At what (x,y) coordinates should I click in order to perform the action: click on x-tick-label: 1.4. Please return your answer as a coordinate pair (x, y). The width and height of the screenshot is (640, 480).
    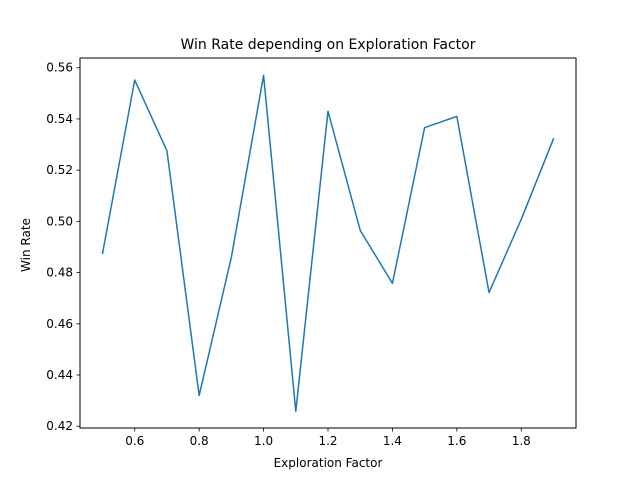
    Looking at the image, I should click on (392, 441).